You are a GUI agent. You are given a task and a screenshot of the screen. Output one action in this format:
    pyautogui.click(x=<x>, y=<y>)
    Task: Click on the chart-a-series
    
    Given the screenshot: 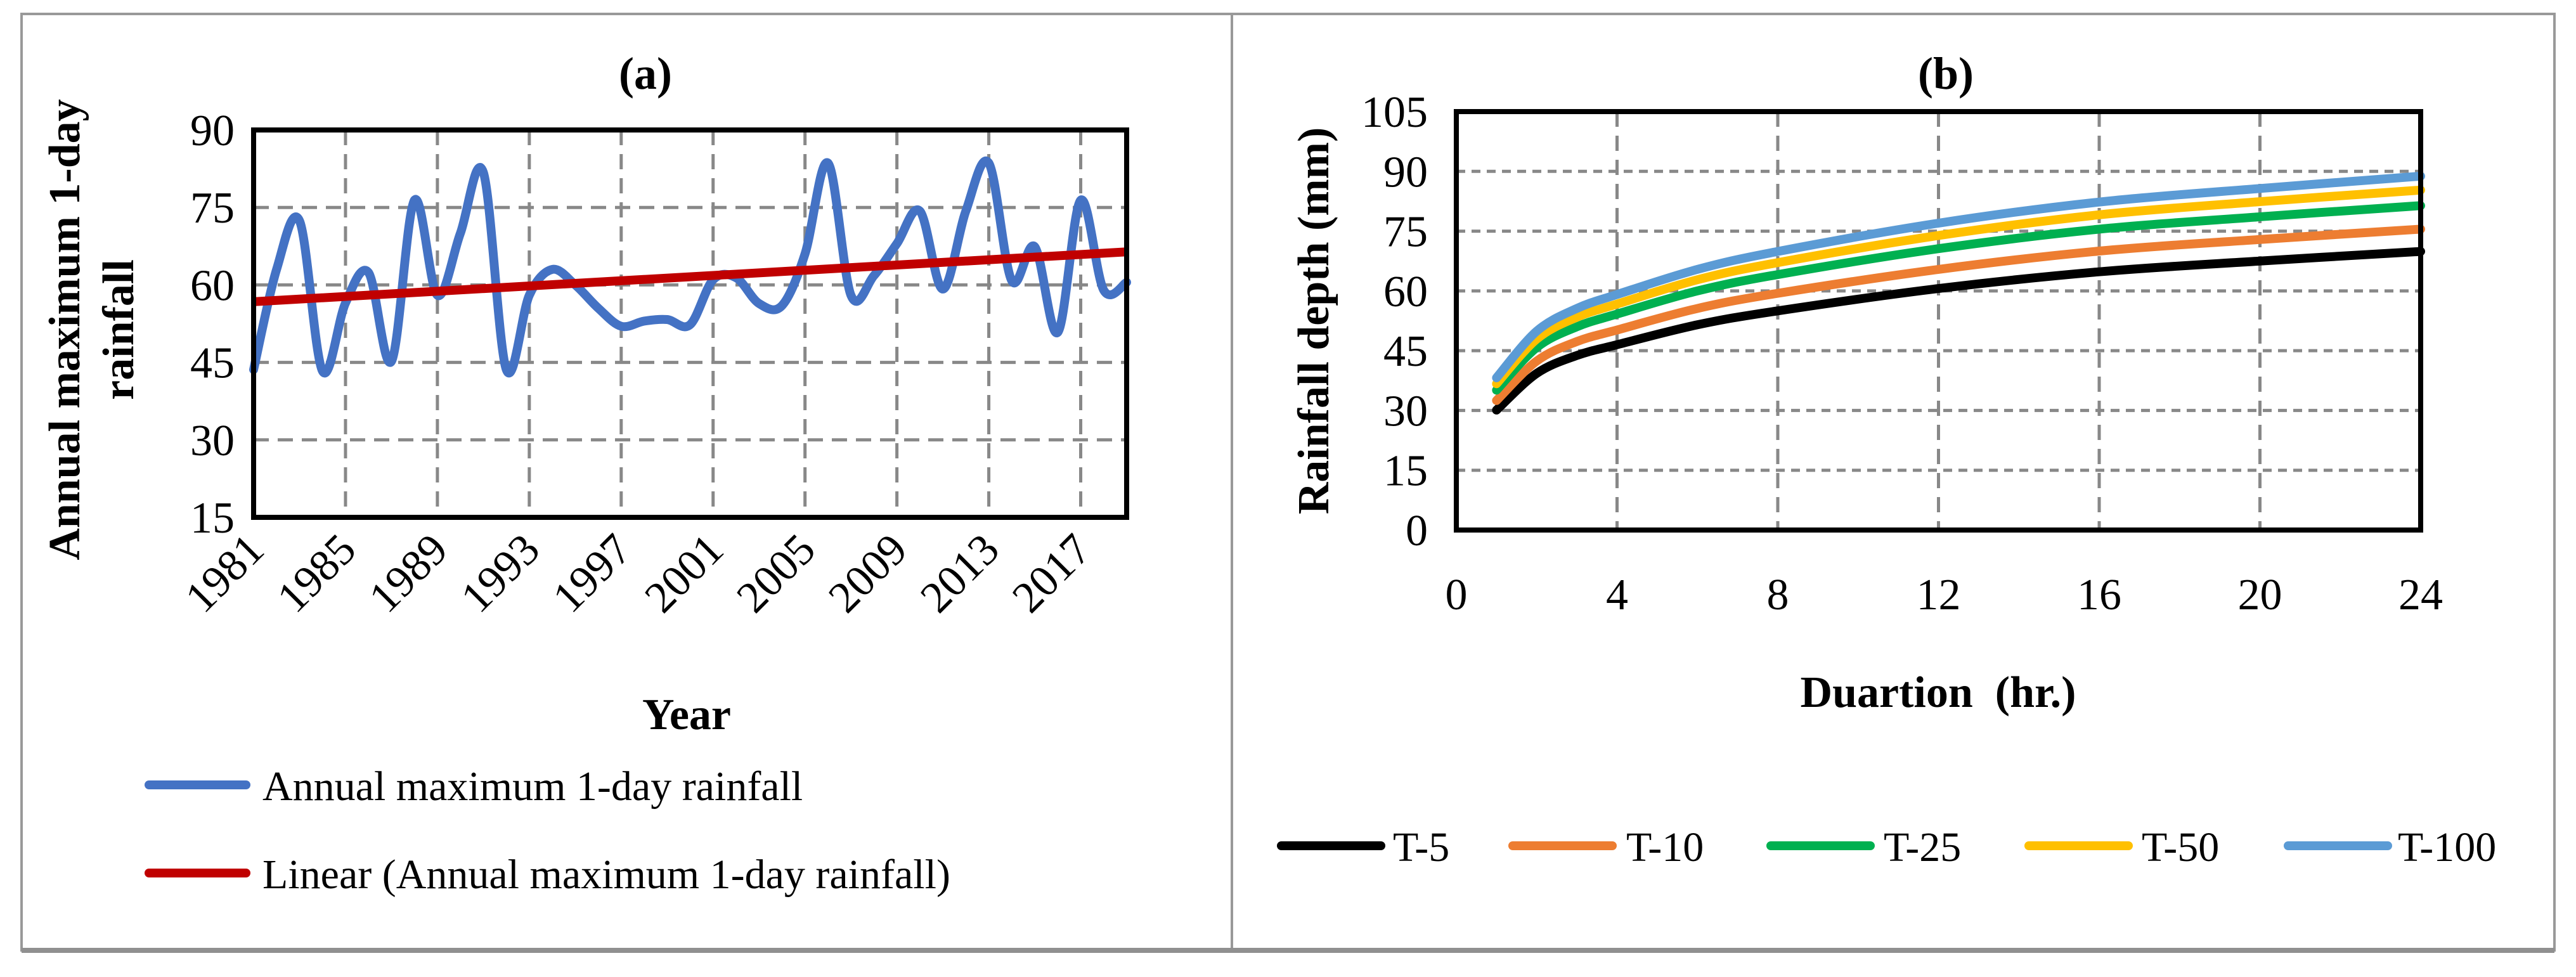 What is the action you would take?
    pyautogui.click(x=690, y=267)
    